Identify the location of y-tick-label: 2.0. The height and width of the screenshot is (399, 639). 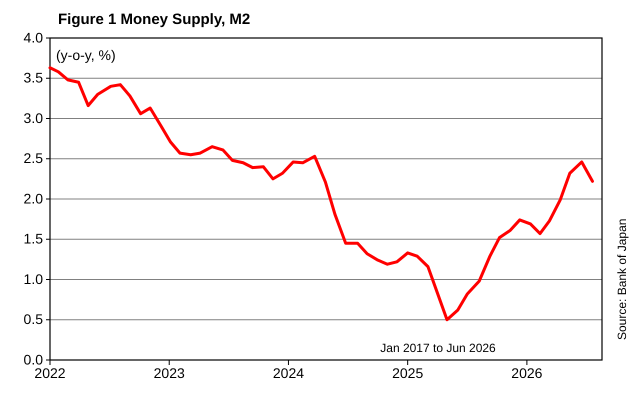
(34, 198).